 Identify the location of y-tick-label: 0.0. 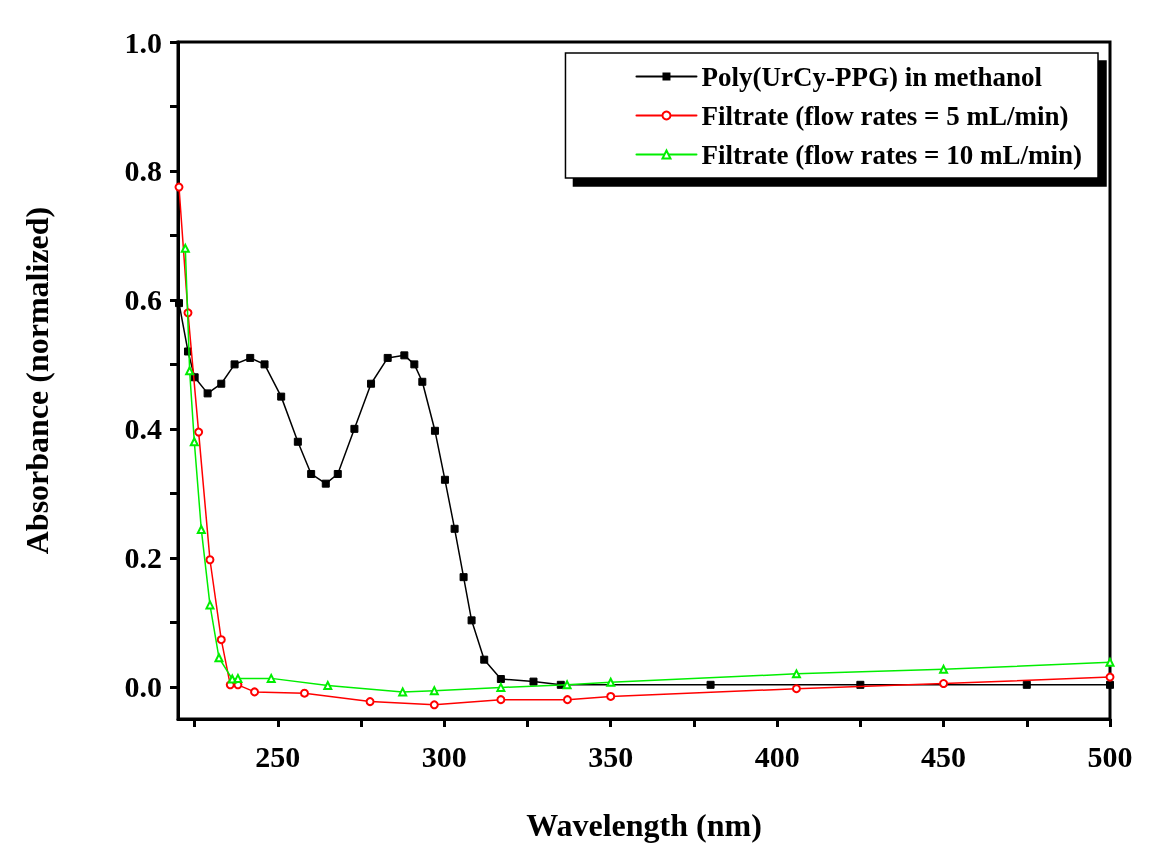
(143, 687).